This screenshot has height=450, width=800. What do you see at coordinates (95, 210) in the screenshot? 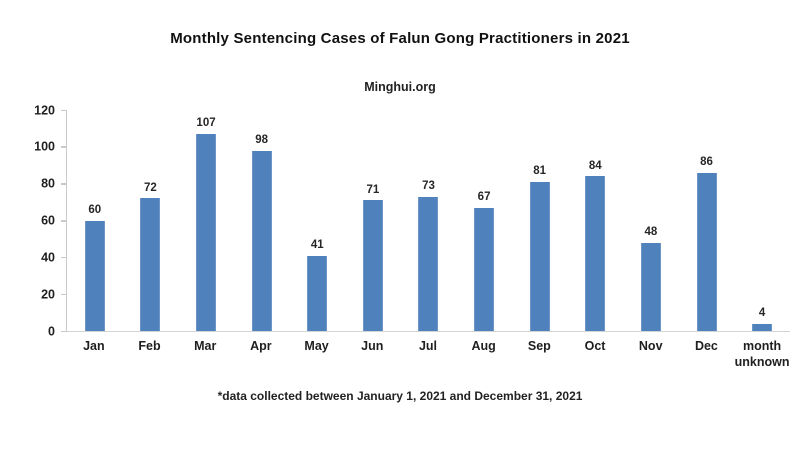
I see `bar-value-label: 60` at bounding box center [95, 210].